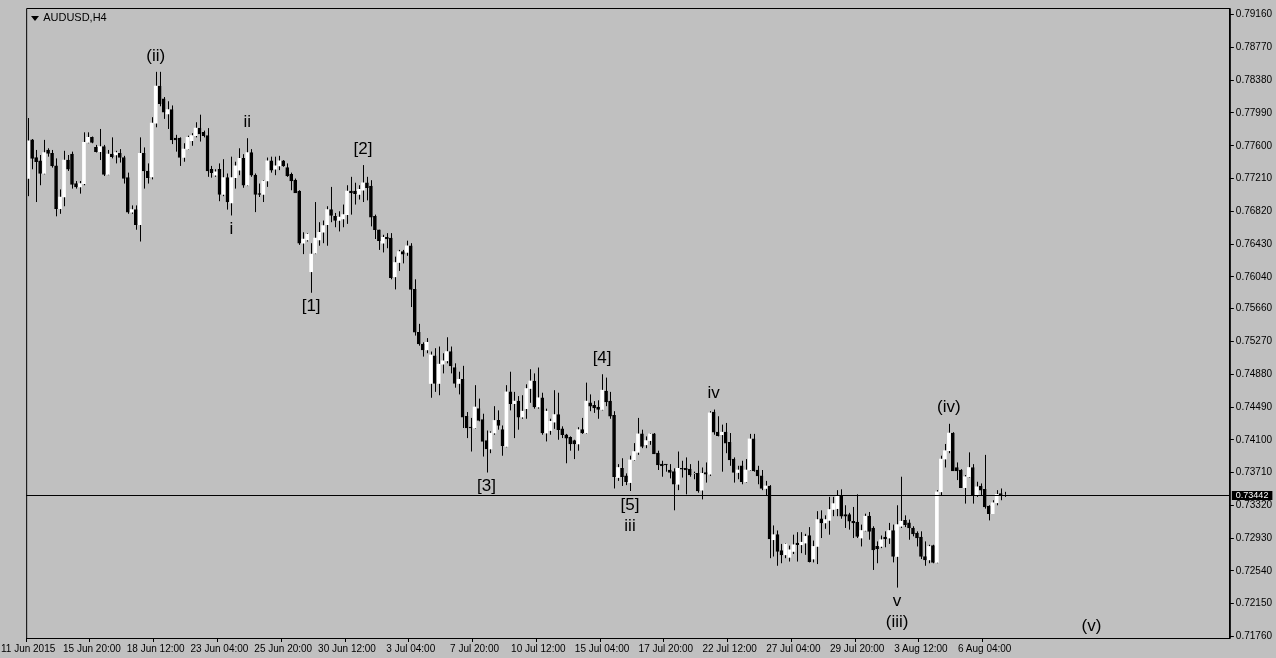 The image size is (1276, 658). What do you see at coordinates (92, 648) in the screenshot?
I see `x-tick-label: 15 Jun 20:00` at bounding box center [92, 648].